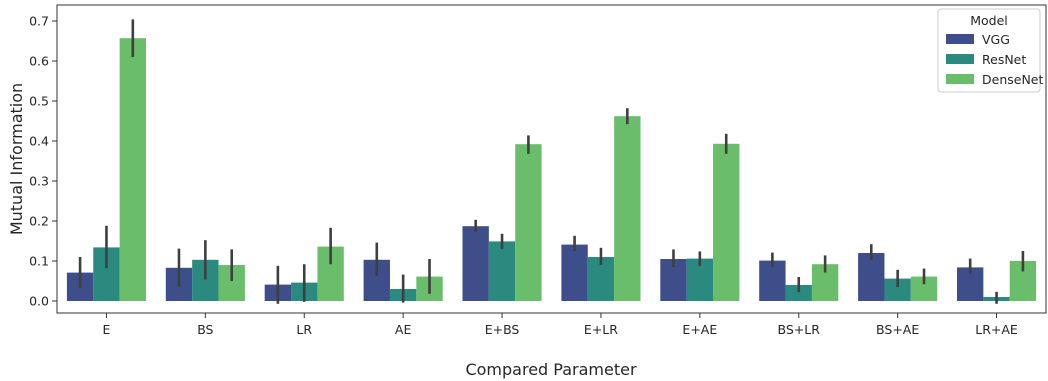 The width and height of the screenshot is (1048, 381). I want to click on bar-vgg-e-bs, so click(475, 263).